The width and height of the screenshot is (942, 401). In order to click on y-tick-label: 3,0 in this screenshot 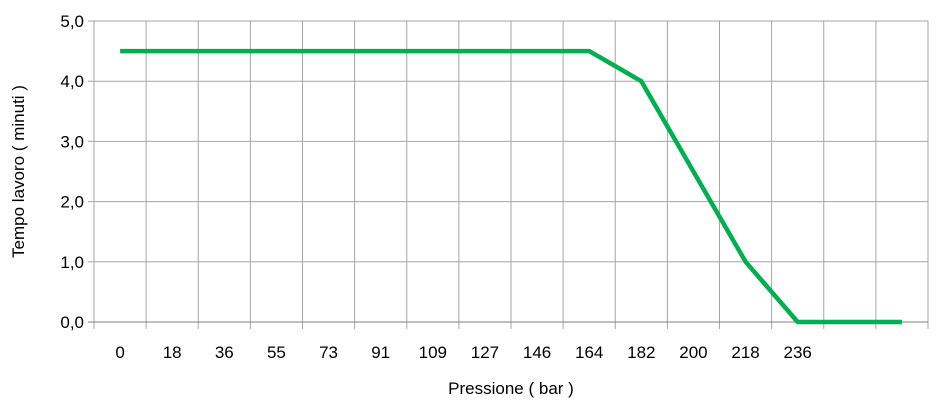, I will do `click(72, 141)`.